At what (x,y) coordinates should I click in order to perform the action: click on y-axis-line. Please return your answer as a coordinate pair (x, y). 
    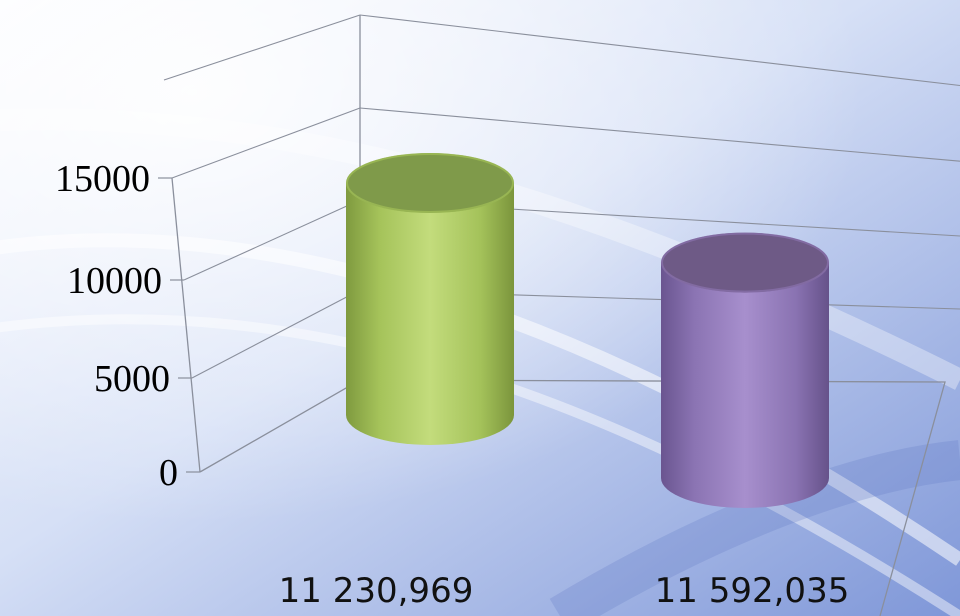
    Looking at the image, I should click on (186, 325).